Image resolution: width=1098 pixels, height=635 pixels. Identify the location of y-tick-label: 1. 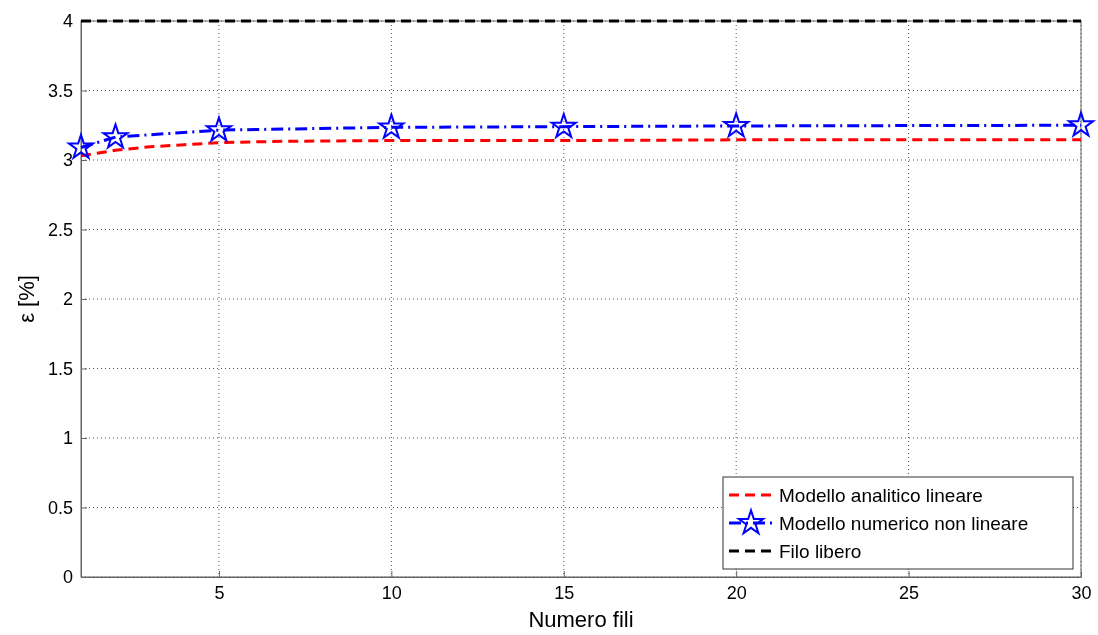
(67, 438).